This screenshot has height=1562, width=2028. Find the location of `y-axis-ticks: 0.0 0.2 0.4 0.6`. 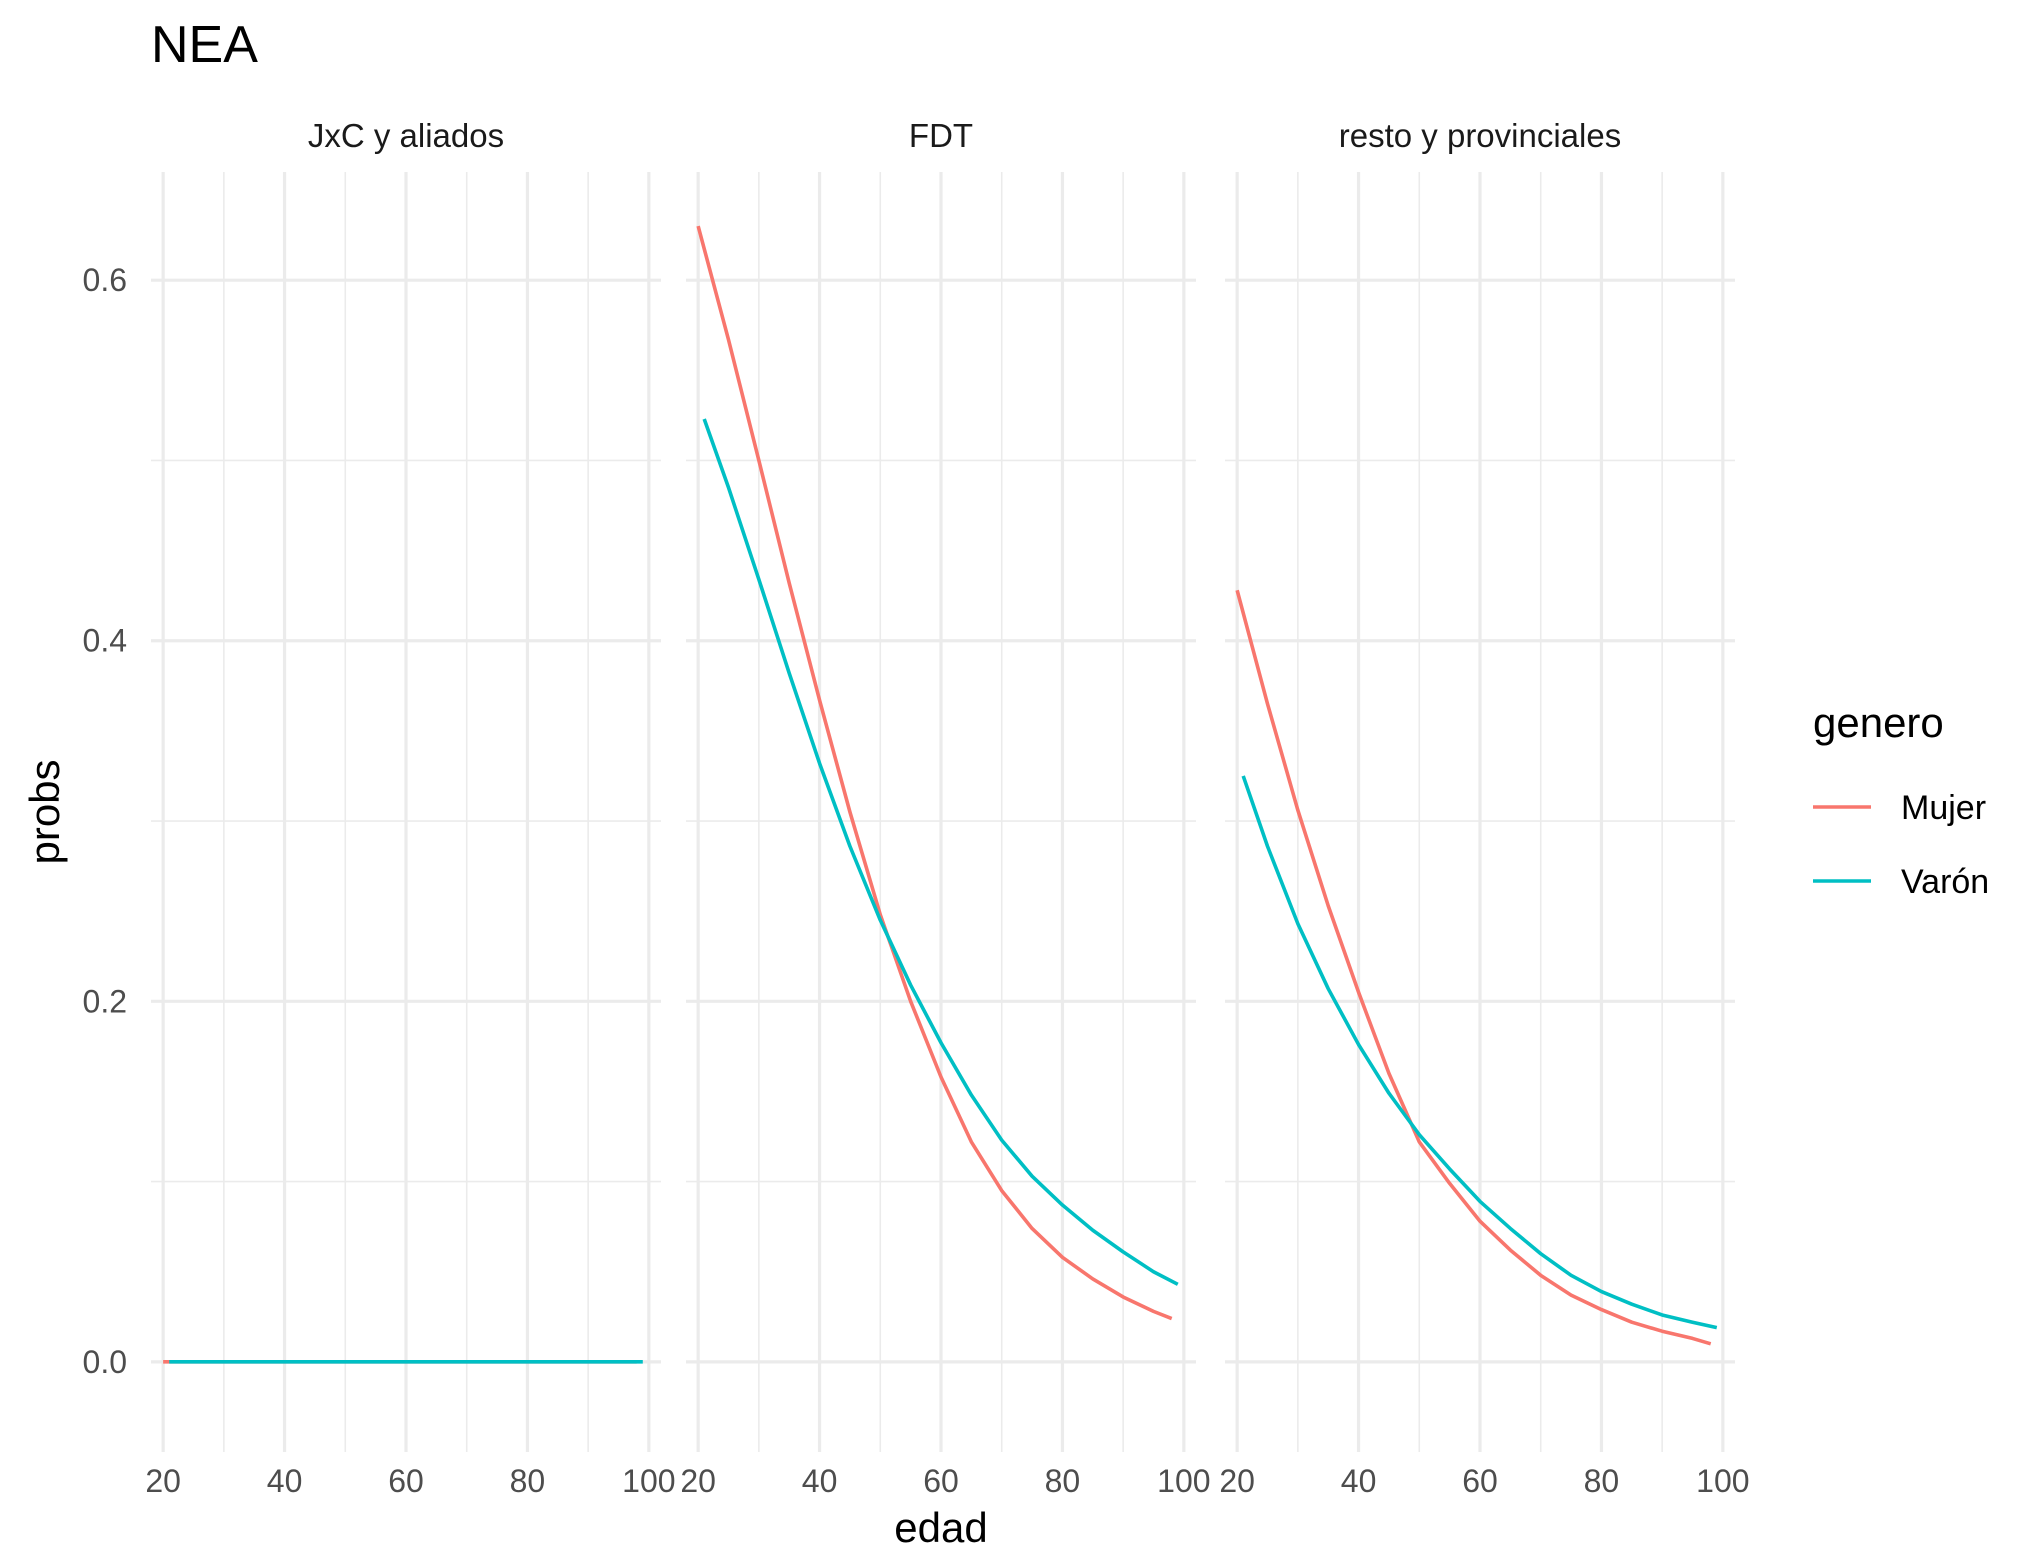

y-axis-ticks: 0.0 0.2 0.4 0.6 is located at coordinates (105, 821).